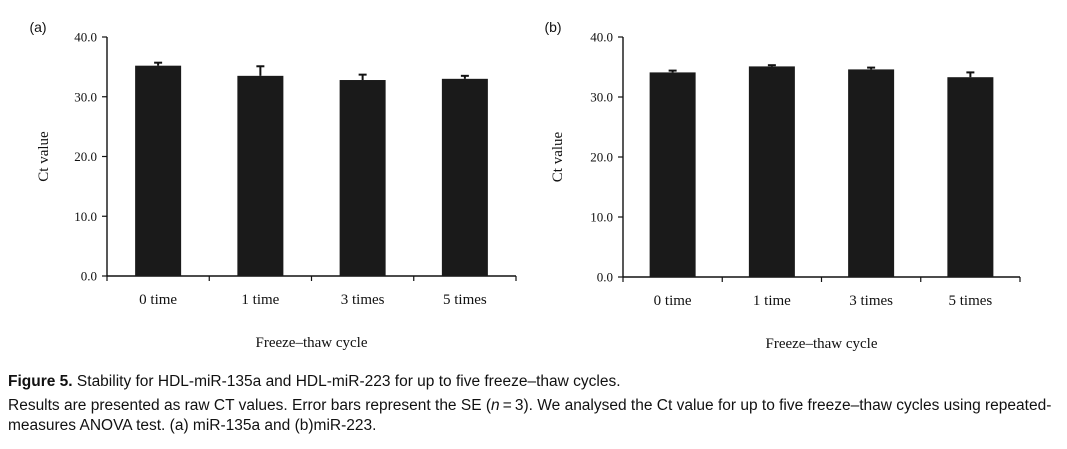  What do you see at coordinates (40, 381) in the screenshot?
I see `figure-label: Figure 5.` at bounding box center [40, 381].